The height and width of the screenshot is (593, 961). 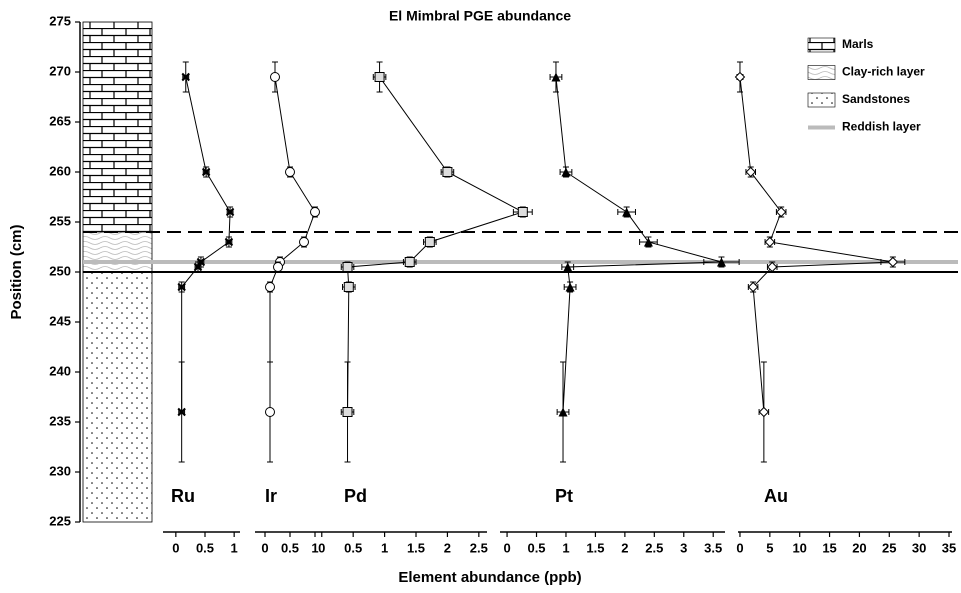 I want to click on panel-label: Ru, so click(x=183, y=496).